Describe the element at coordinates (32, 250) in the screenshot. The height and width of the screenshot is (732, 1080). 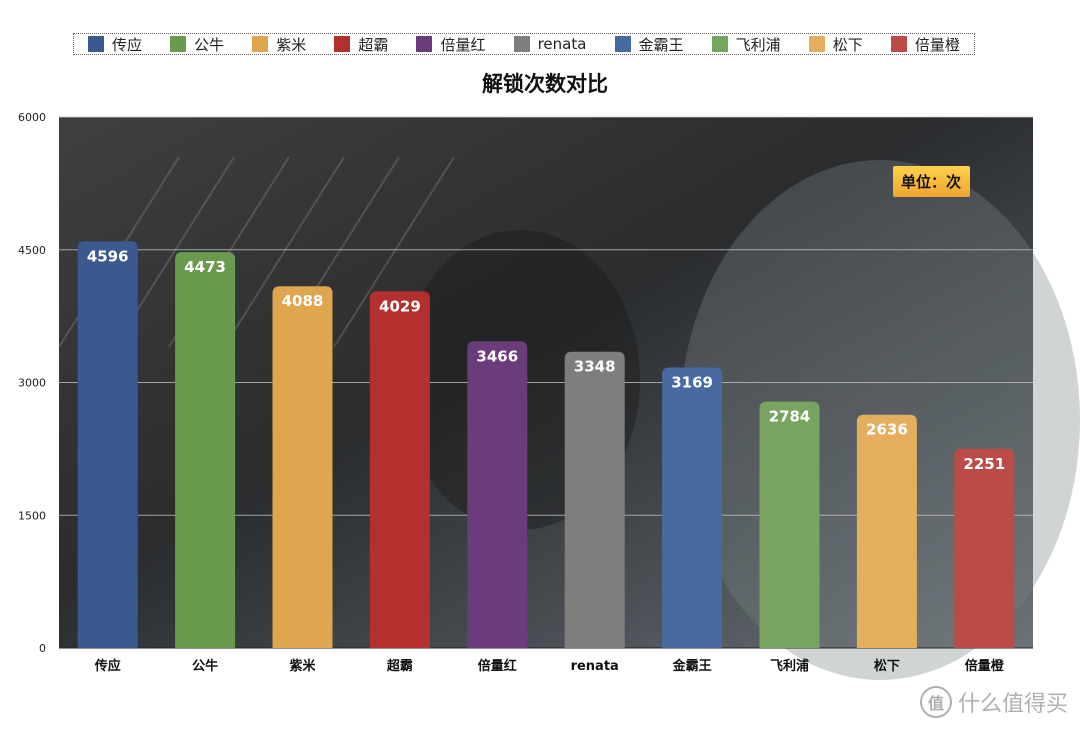
I see `y-tick-label: 4500` at that location.